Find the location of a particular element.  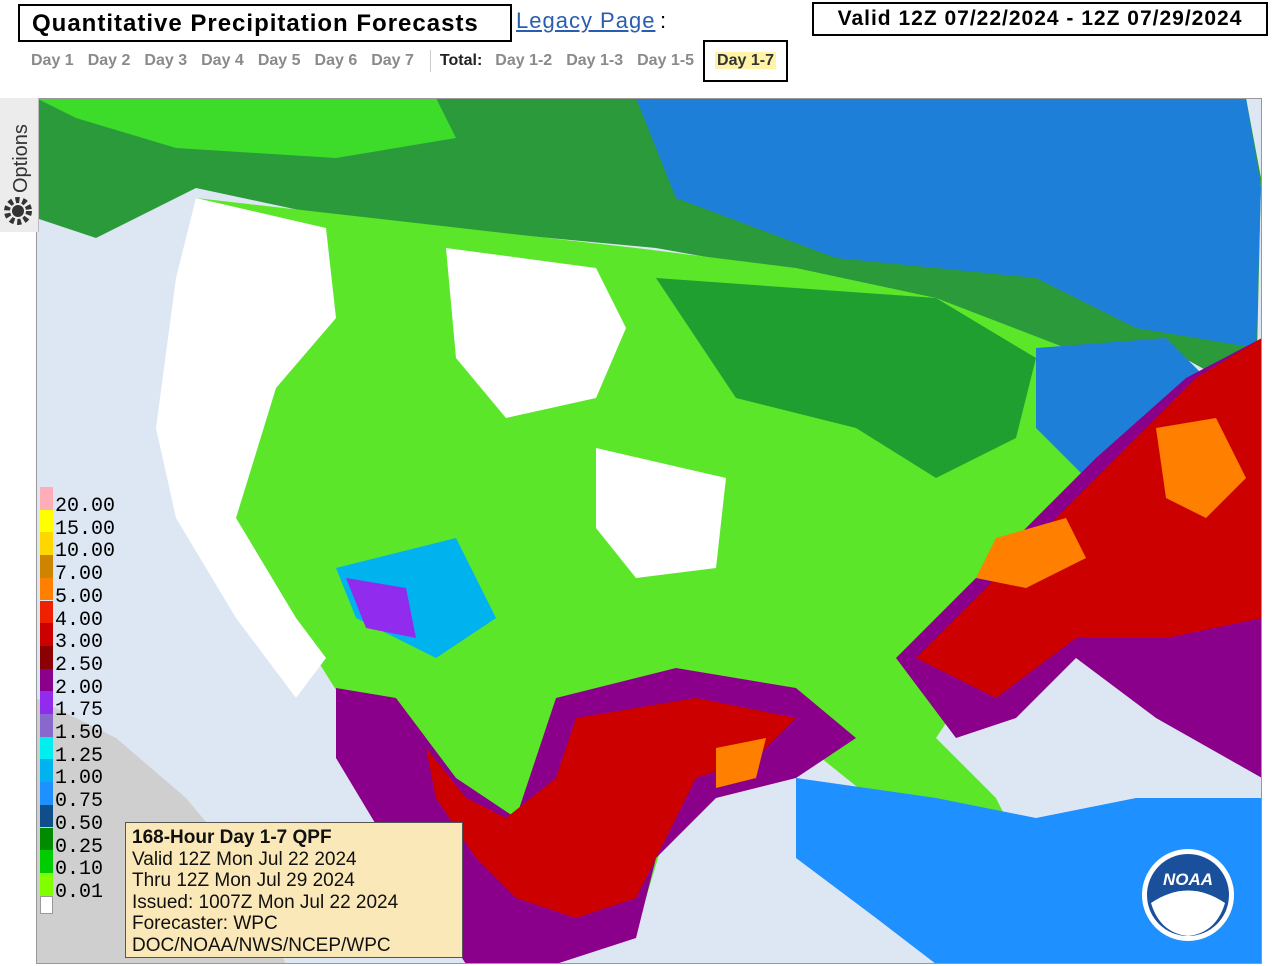

legend-label: 10.00 is located at coordinates (85, 552).